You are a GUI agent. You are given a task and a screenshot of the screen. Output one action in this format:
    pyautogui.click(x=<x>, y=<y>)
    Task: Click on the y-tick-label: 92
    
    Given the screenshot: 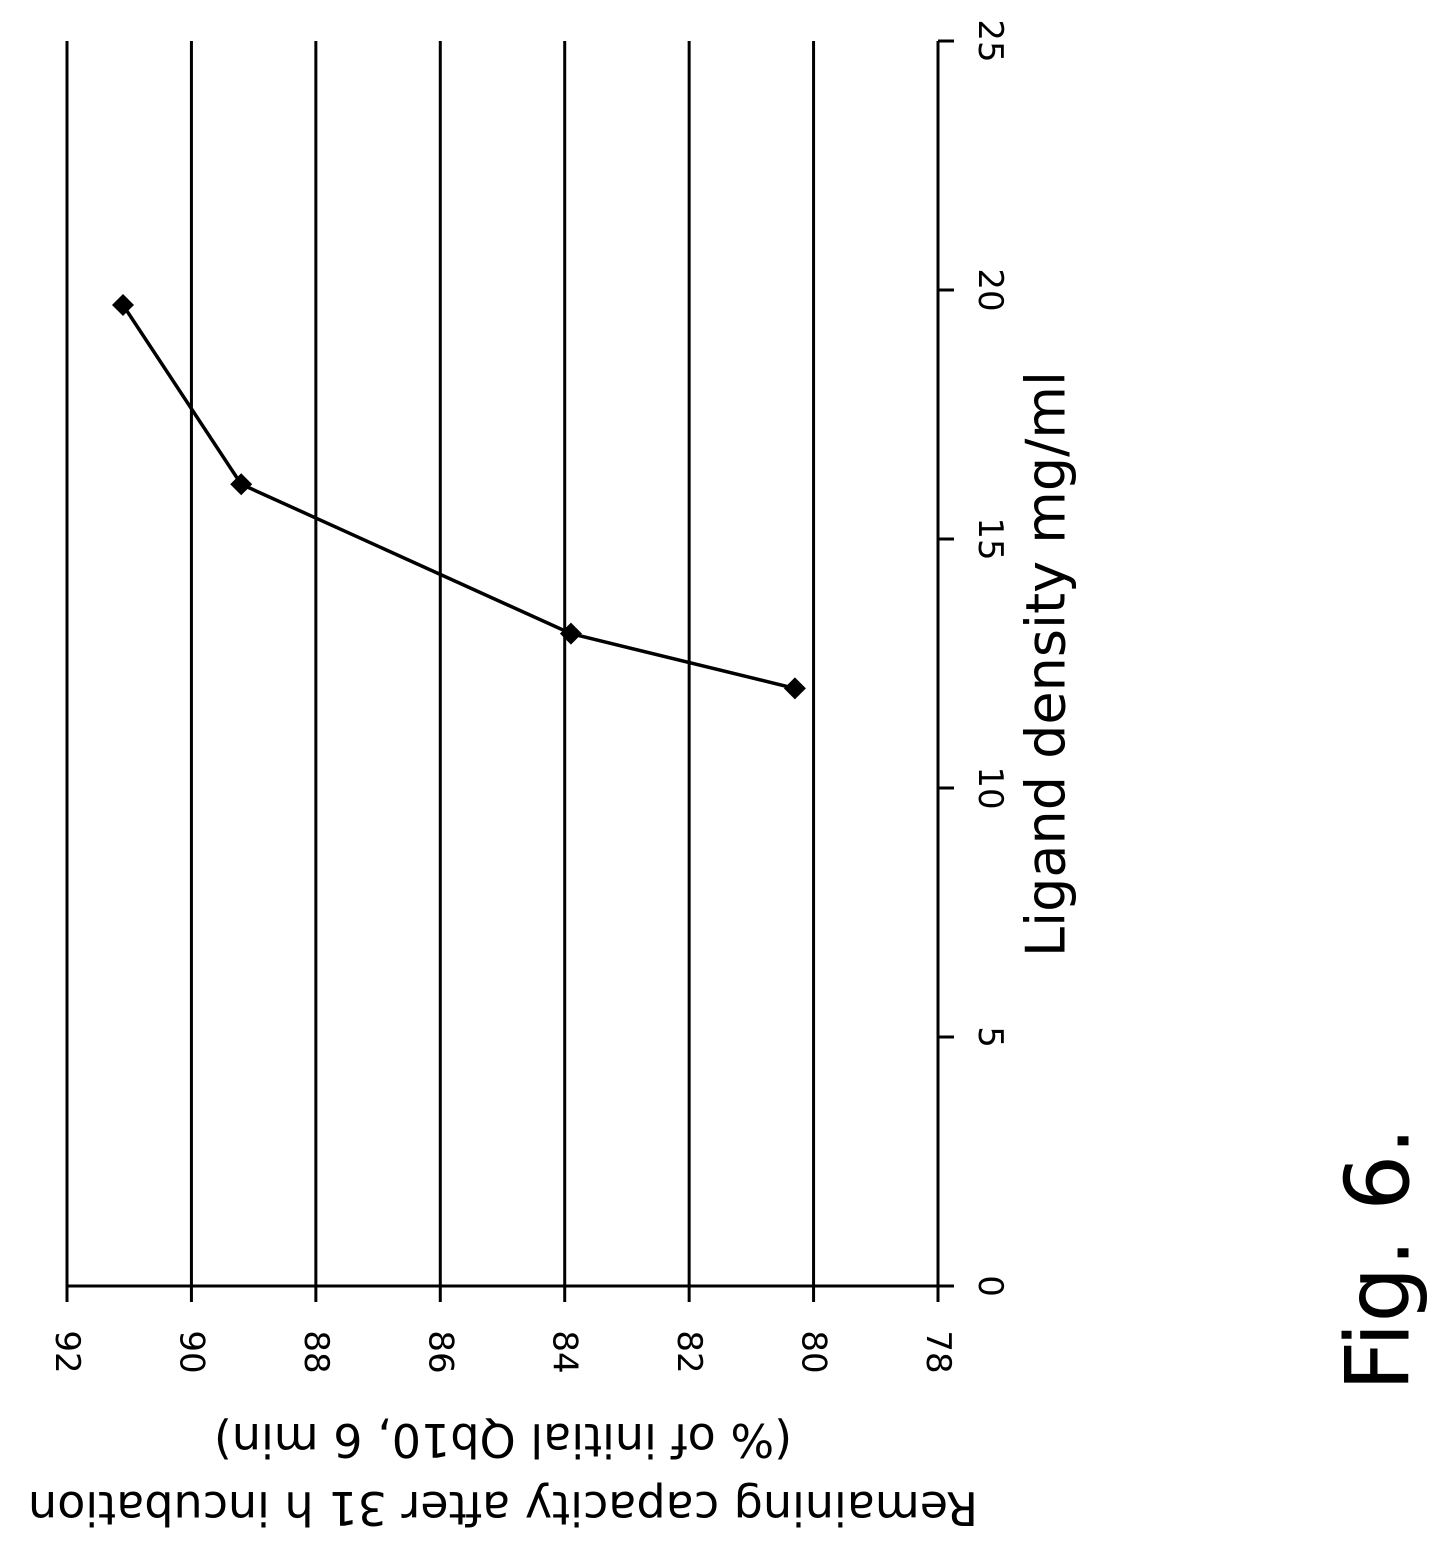 What is the action you would take?
    pyautogui.click(x=67, y=1351)
    